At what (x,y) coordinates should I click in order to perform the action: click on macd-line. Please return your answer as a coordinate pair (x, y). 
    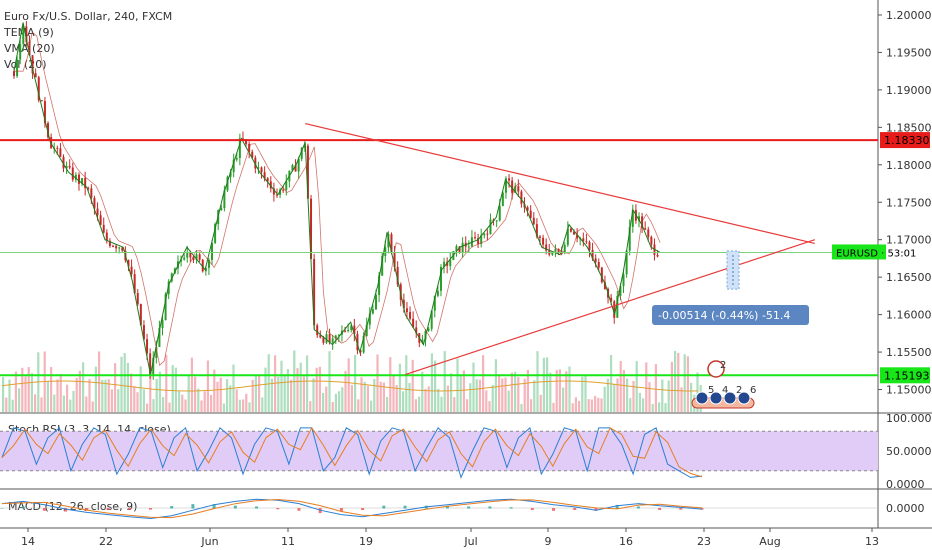
    Looking at the image, I should click on (352, 509).